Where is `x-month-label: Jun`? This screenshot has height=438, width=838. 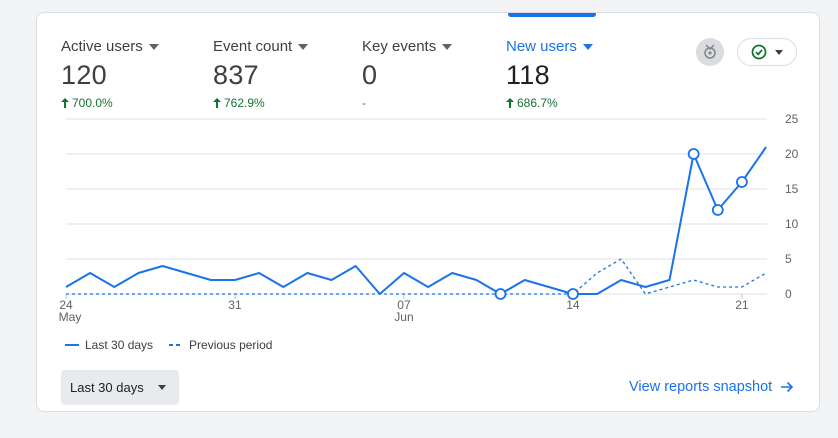
x-month-label: Jun is located at coordinates (403, 317).